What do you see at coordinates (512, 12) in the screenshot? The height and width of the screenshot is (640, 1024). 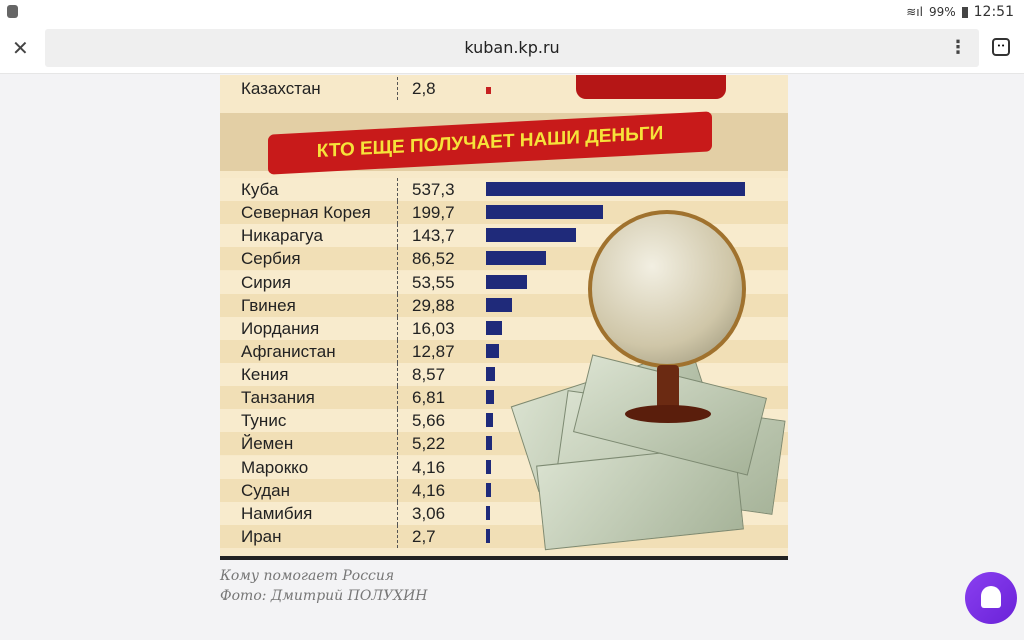 I see `status-bar: ≋ıl 99% 12:51` at bounding box center [512, 12].